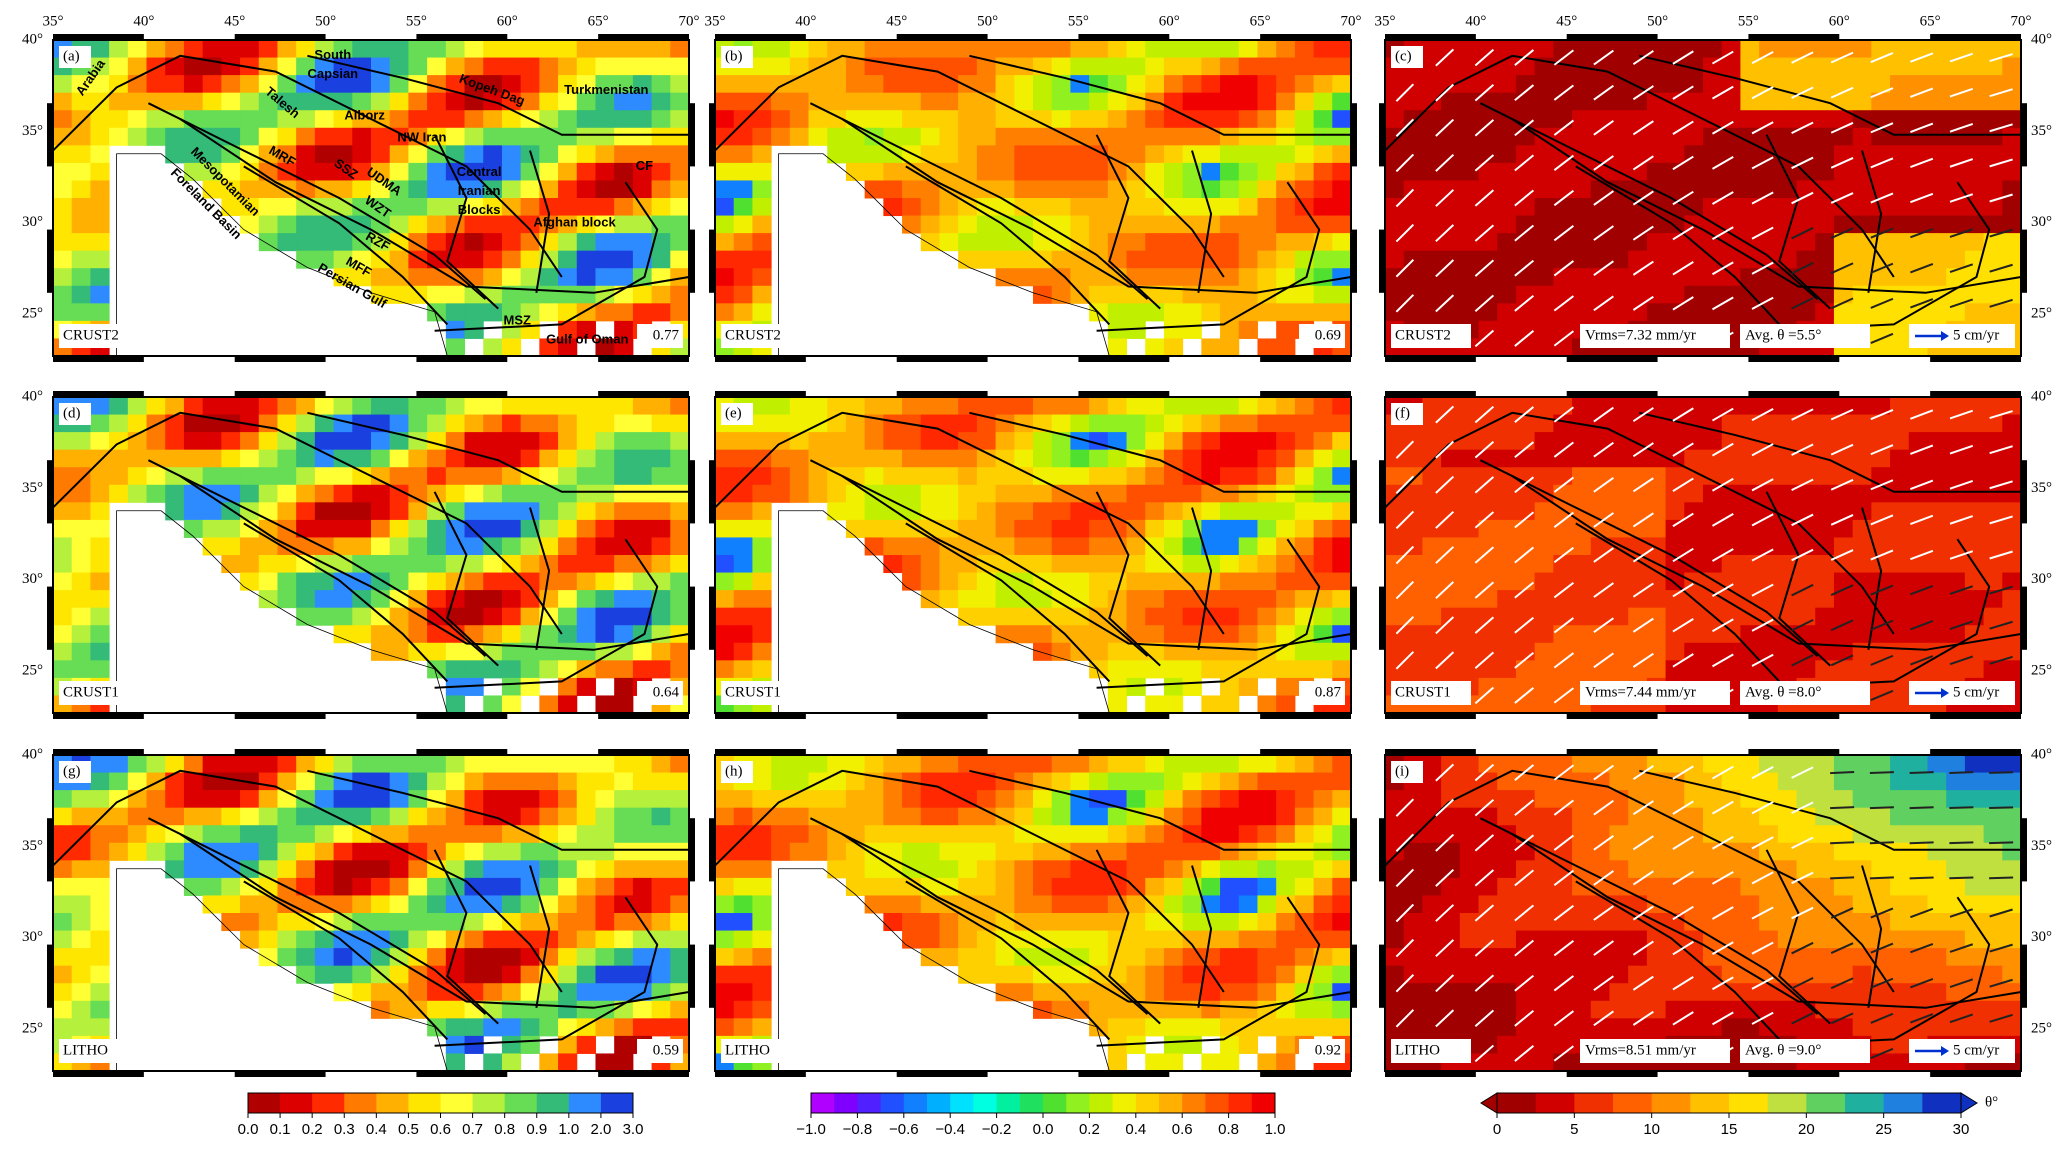  I want to click on region-label: CF, so click(644, 165).